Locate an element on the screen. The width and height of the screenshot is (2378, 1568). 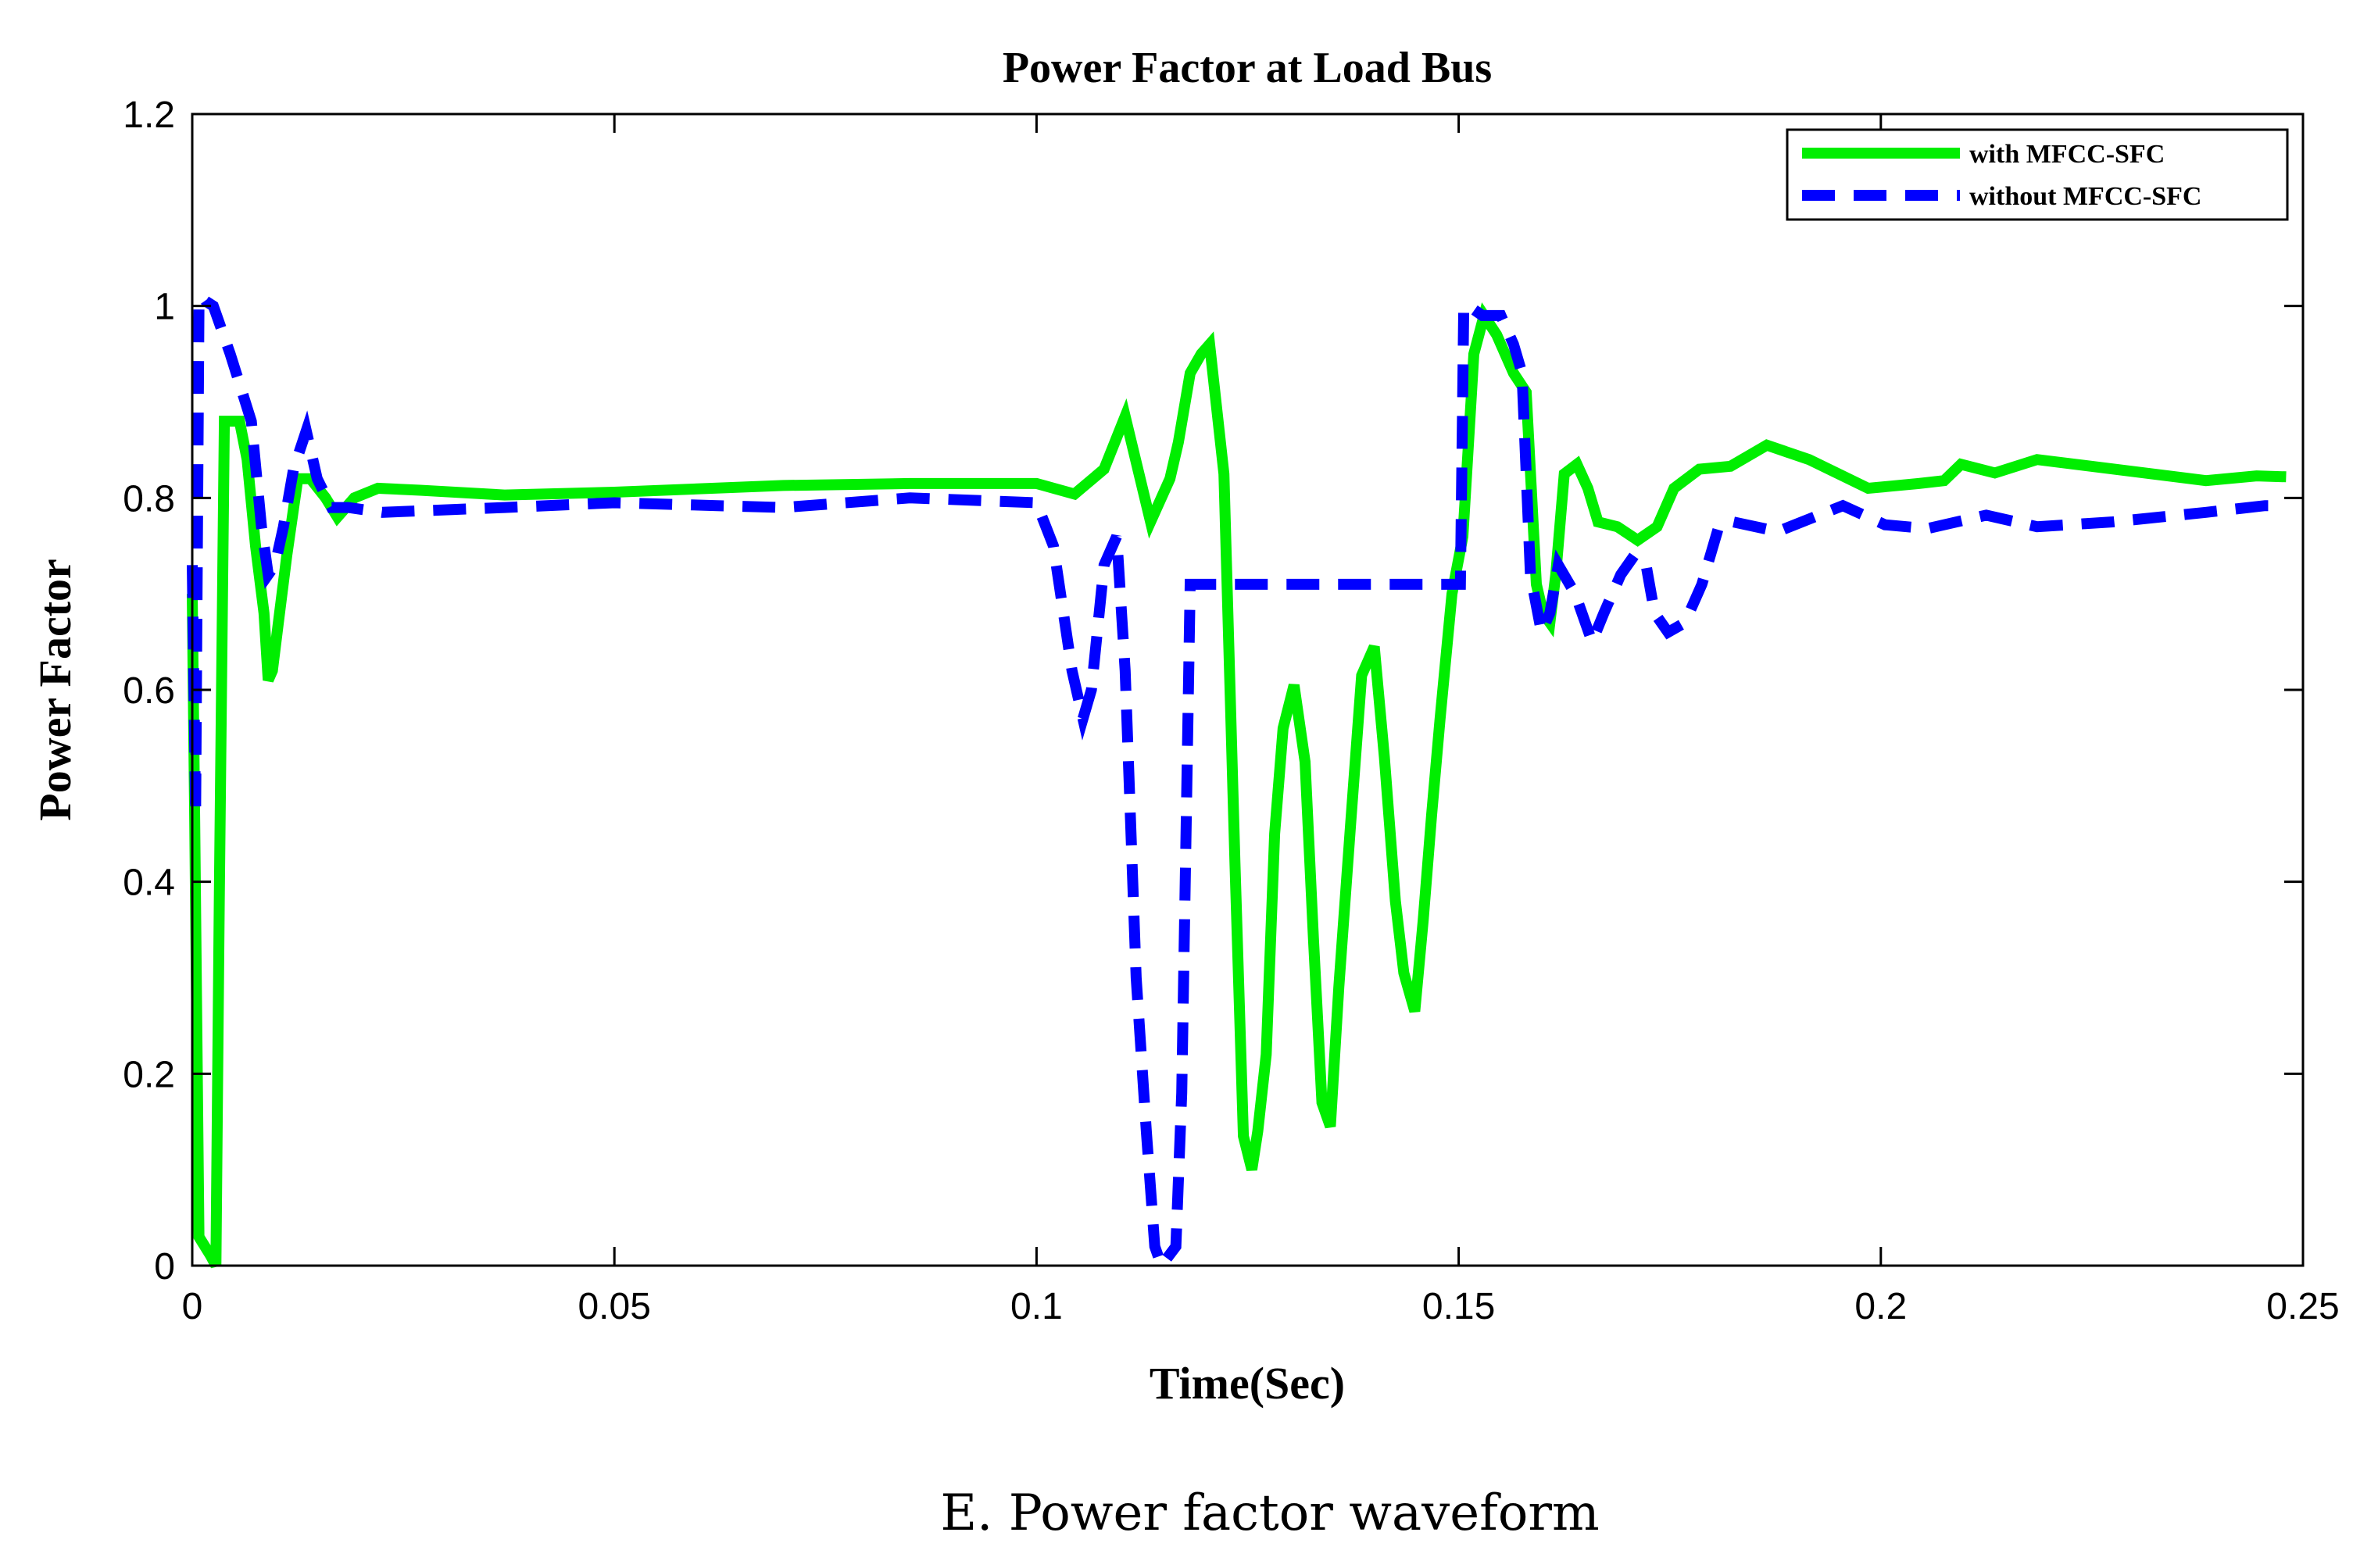
y-axis-label: Power Factor is located at coordinates (55, 689).